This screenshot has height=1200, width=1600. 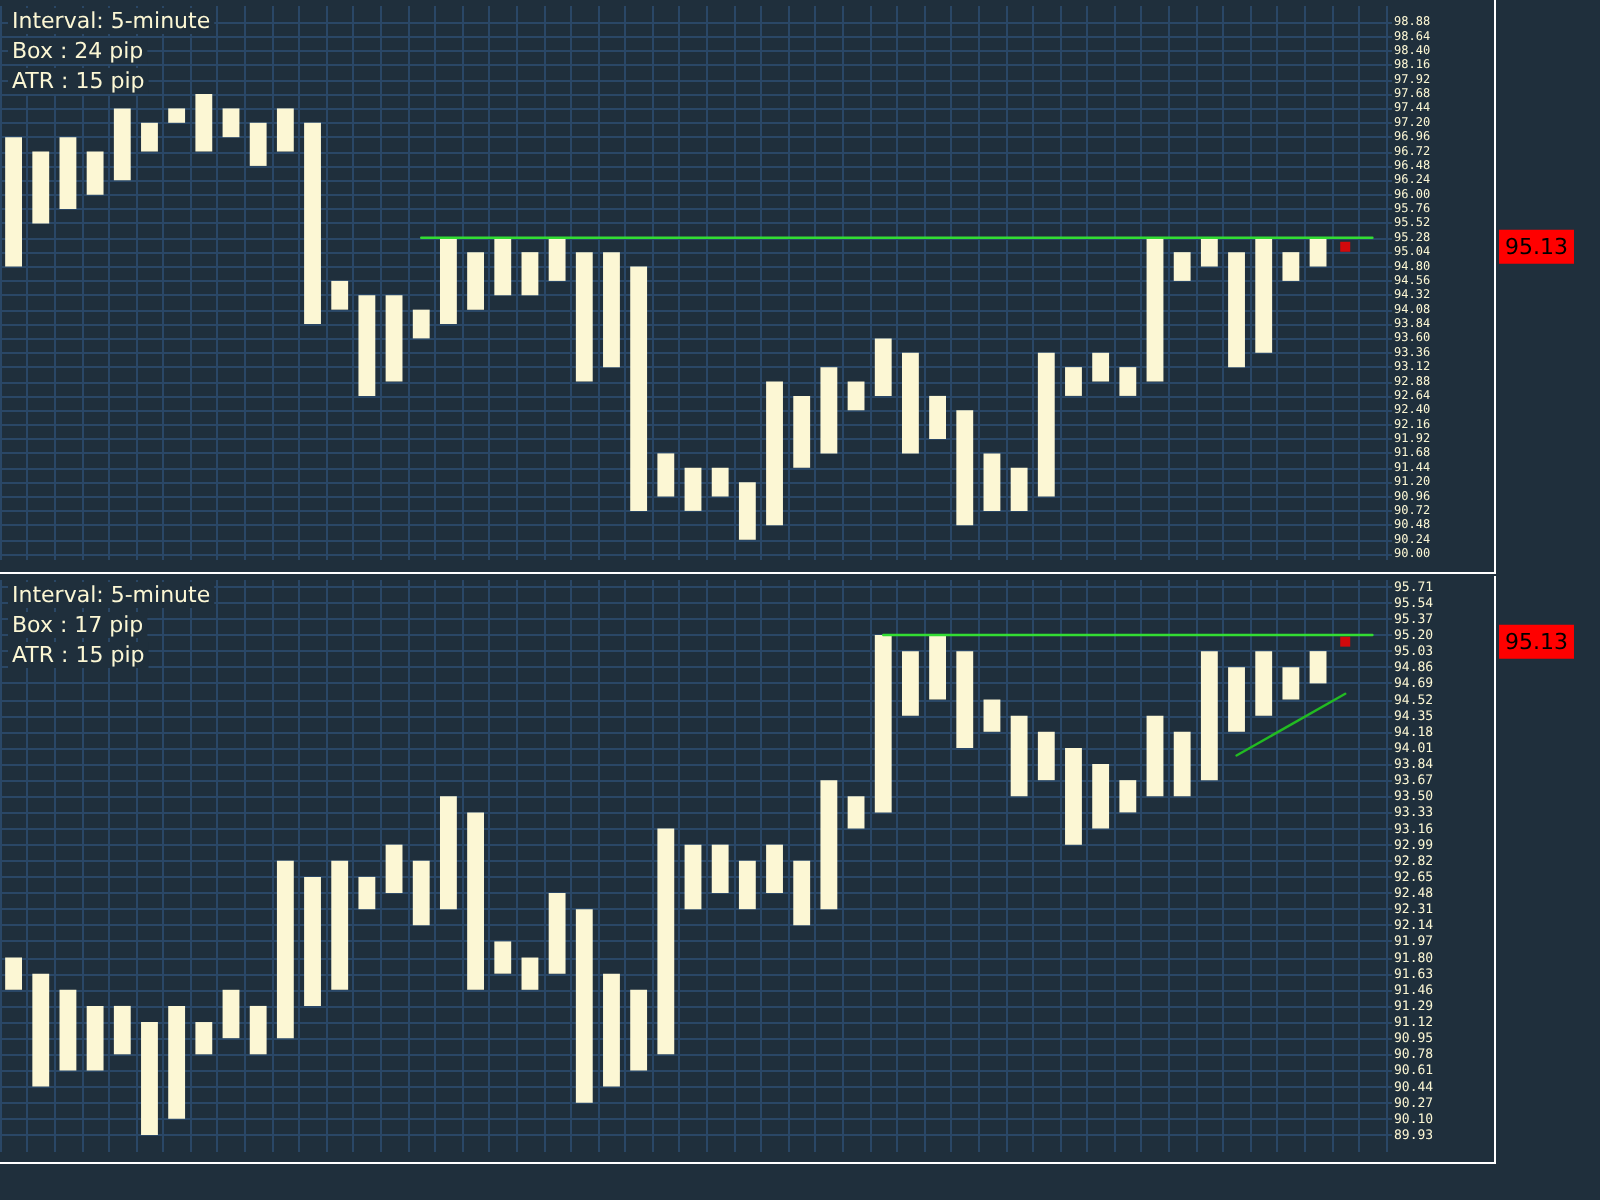 I want to click on annotation: ATR : 15 pip, so click(x=78, y=655).